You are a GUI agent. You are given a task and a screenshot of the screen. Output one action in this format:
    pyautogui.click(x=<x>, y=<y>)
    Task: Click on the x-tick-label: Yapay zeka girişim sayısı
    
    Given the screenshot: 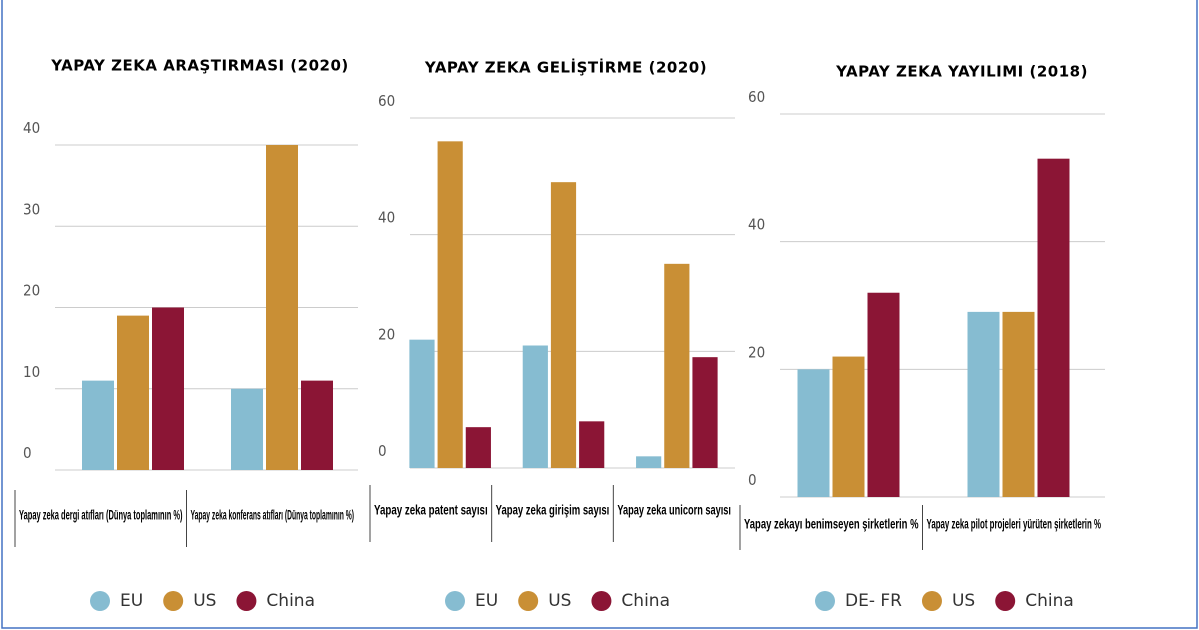 What is the action you would take?
    pyautogui.click(x=553, y=510)
    